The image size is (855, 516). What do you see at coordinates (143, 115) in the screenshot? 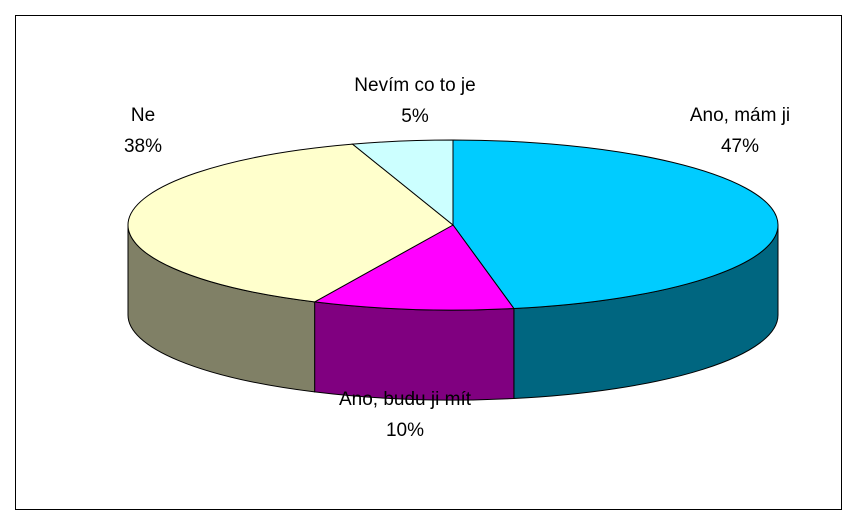
I see `category-label: Ne` at bounding box center [143, 115].